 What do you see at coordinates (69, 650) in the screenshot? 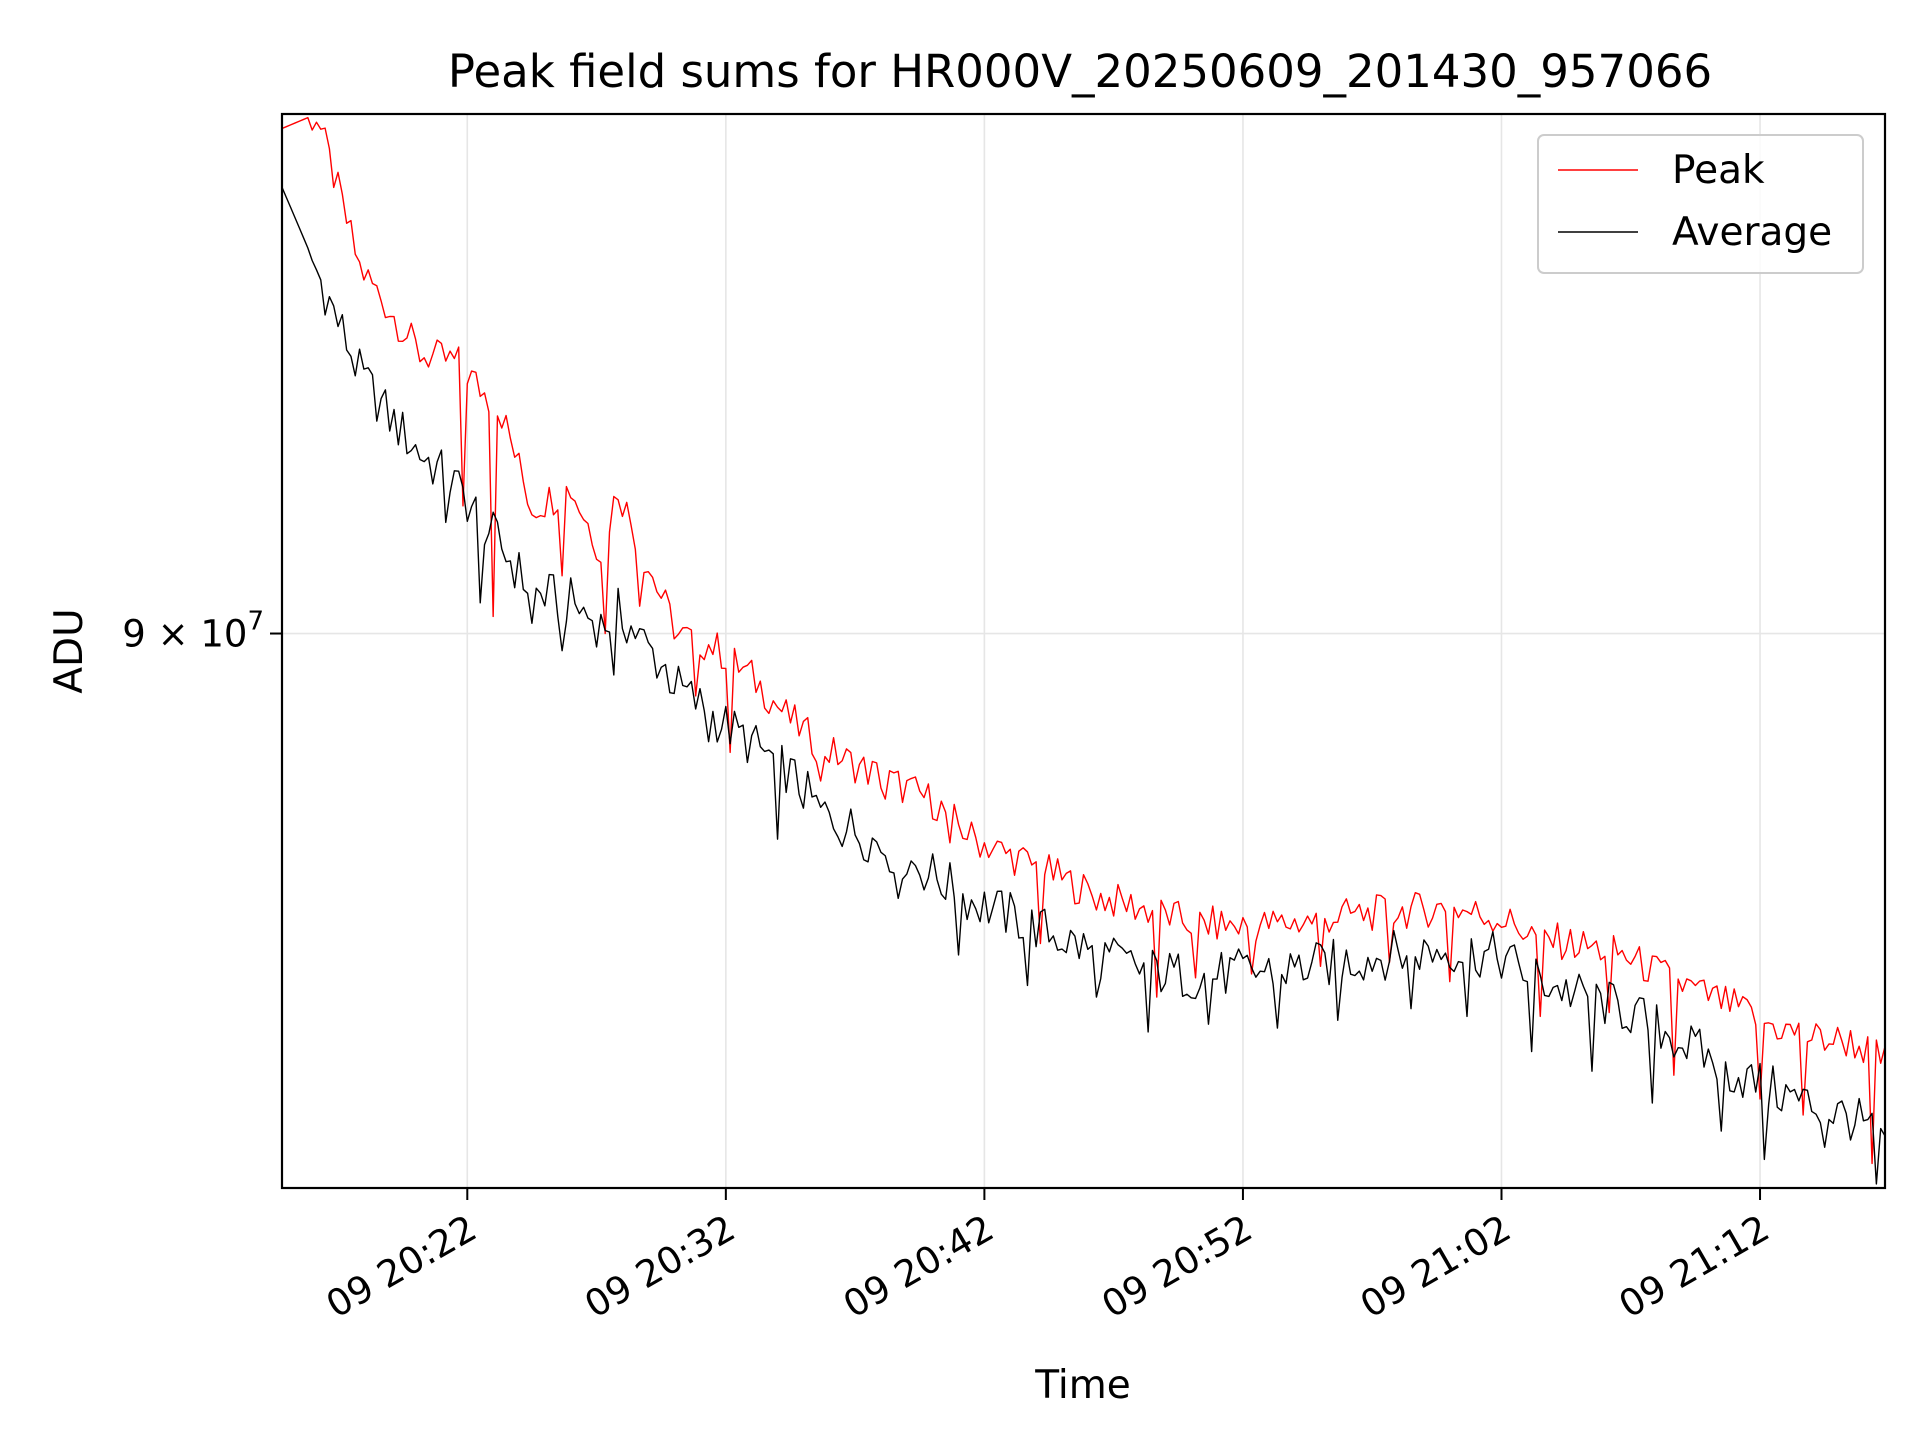
I see `y-axis-label: ADU` at bounding box center [69, 650].